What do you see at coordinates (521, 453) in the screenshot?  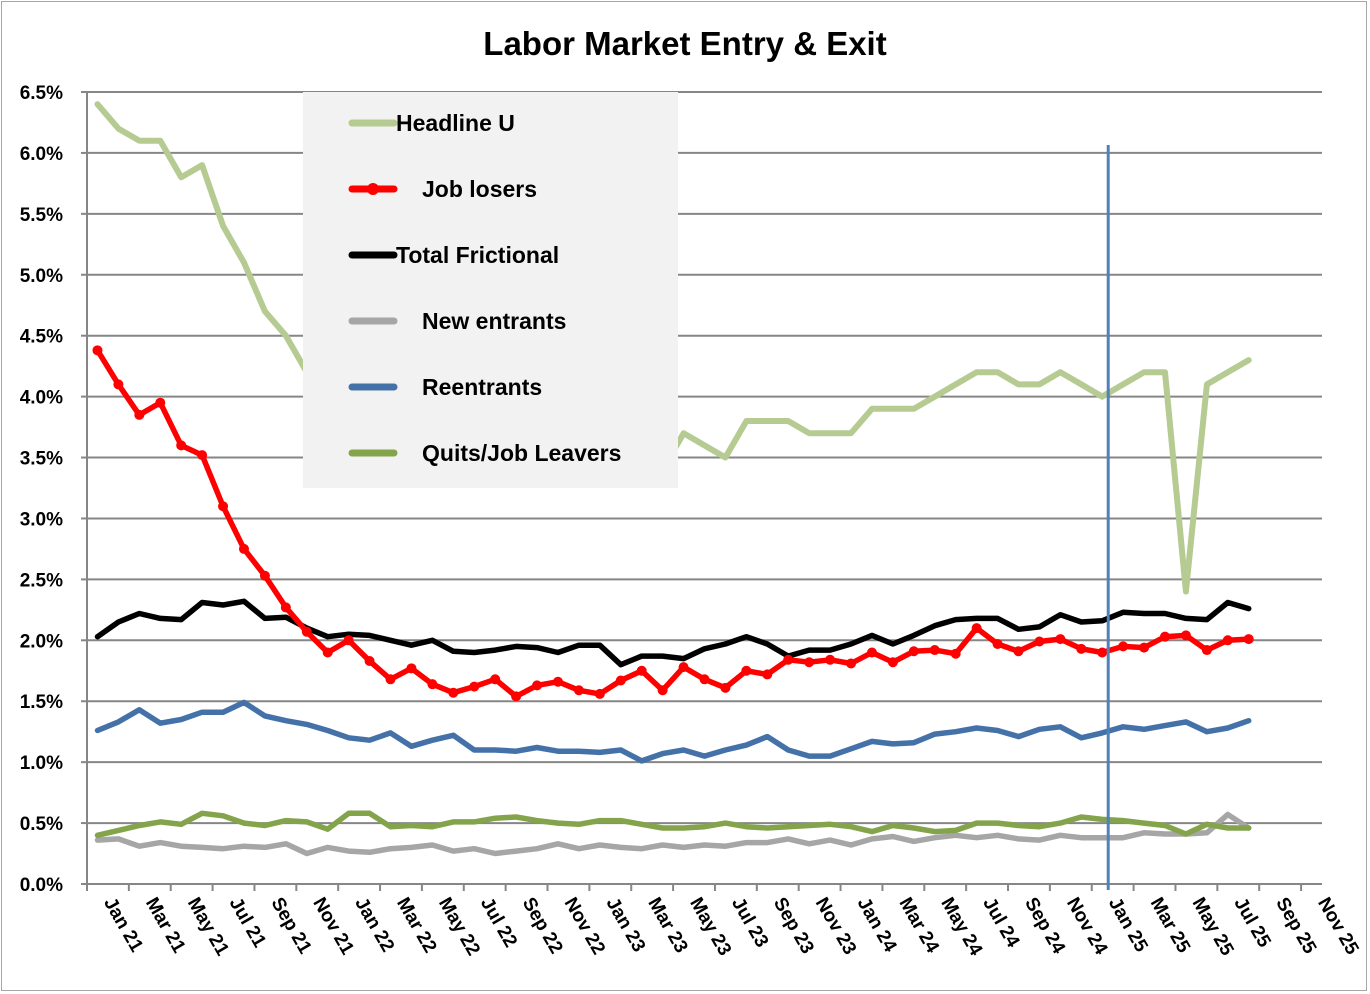 I see `legend-label: Quits/Job Leavers` at bounding box center [521, 453].